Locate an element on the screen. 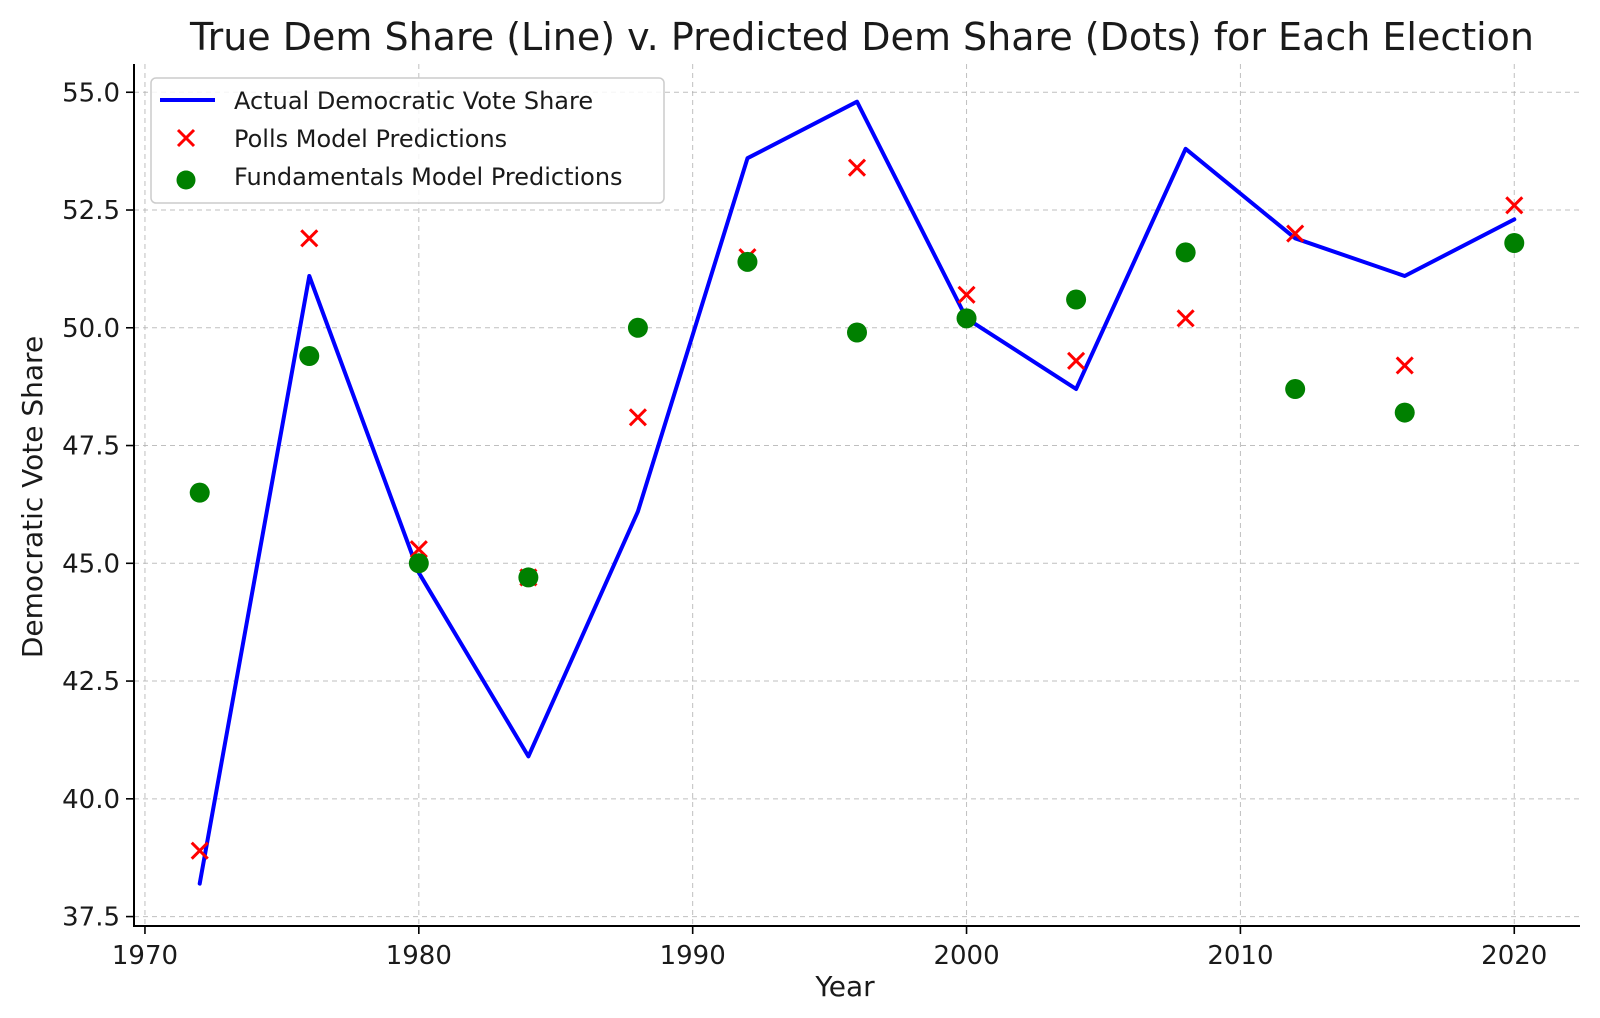 This screenshot has width=1600, height=1018. fundamentals-marker-1980 is located at coordinates (418, 563).